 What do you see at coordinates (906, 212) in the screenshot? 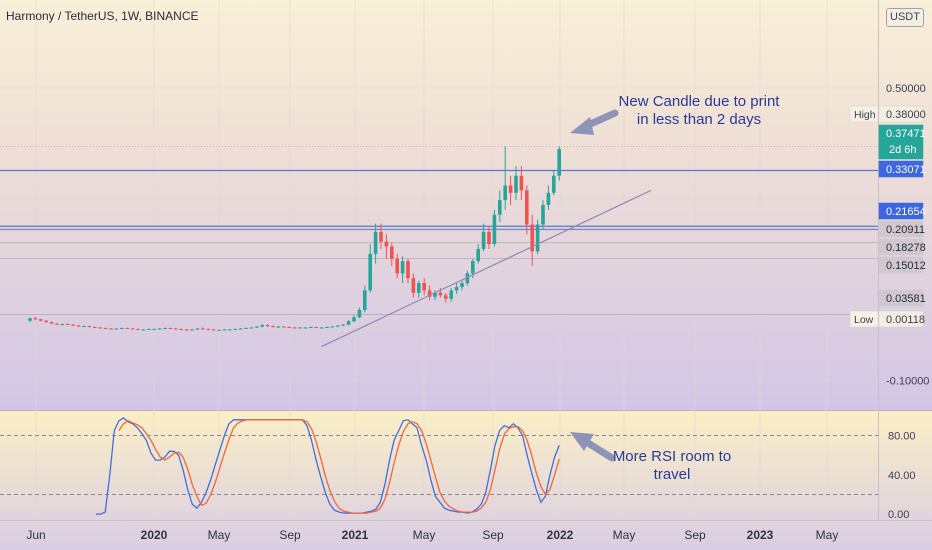
I see `price-label-value: 0.21654` at bounding box center [906, 212].